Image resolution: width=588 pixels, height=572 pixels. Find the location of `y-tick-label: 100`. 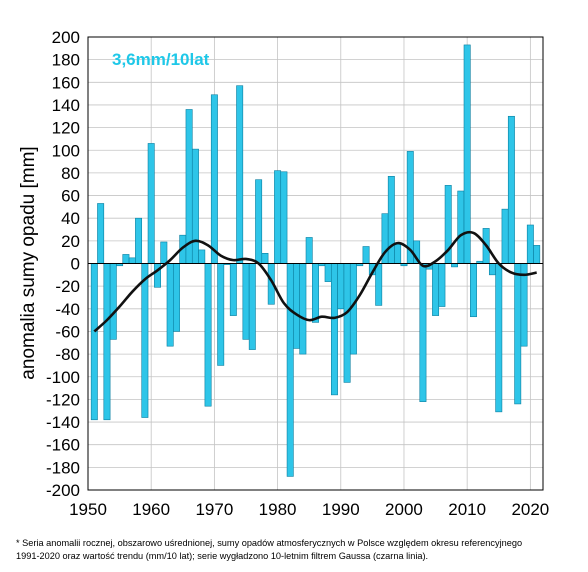

y-tick-label: 100 is located at coordinates (66, 150).